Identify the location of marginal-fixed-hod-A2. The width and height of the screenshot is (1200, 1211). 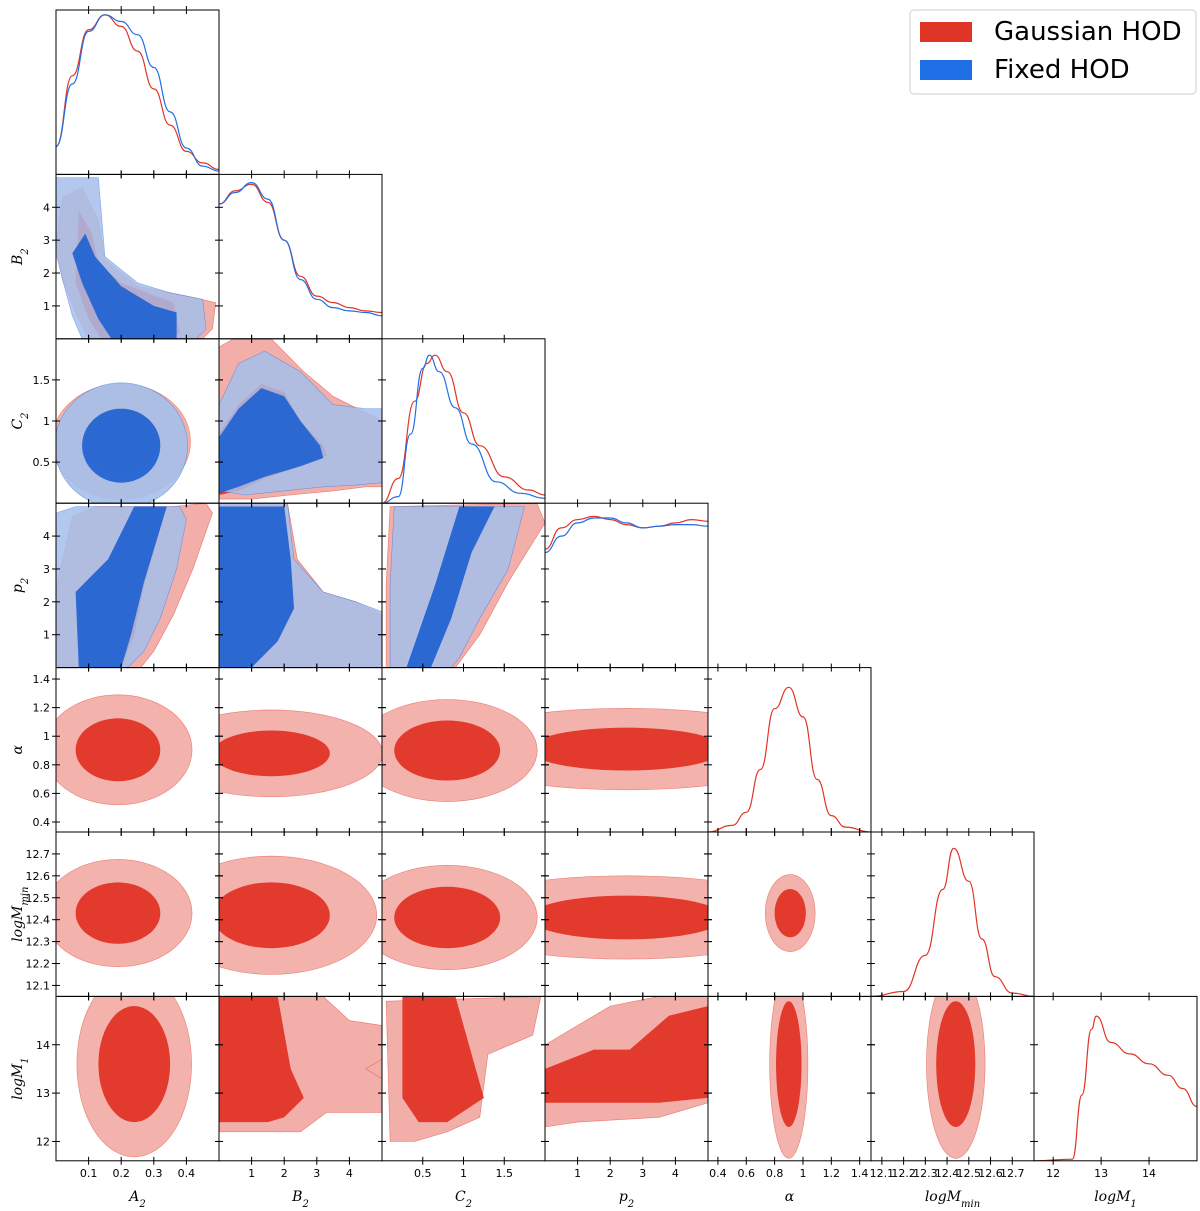
(137, 93).